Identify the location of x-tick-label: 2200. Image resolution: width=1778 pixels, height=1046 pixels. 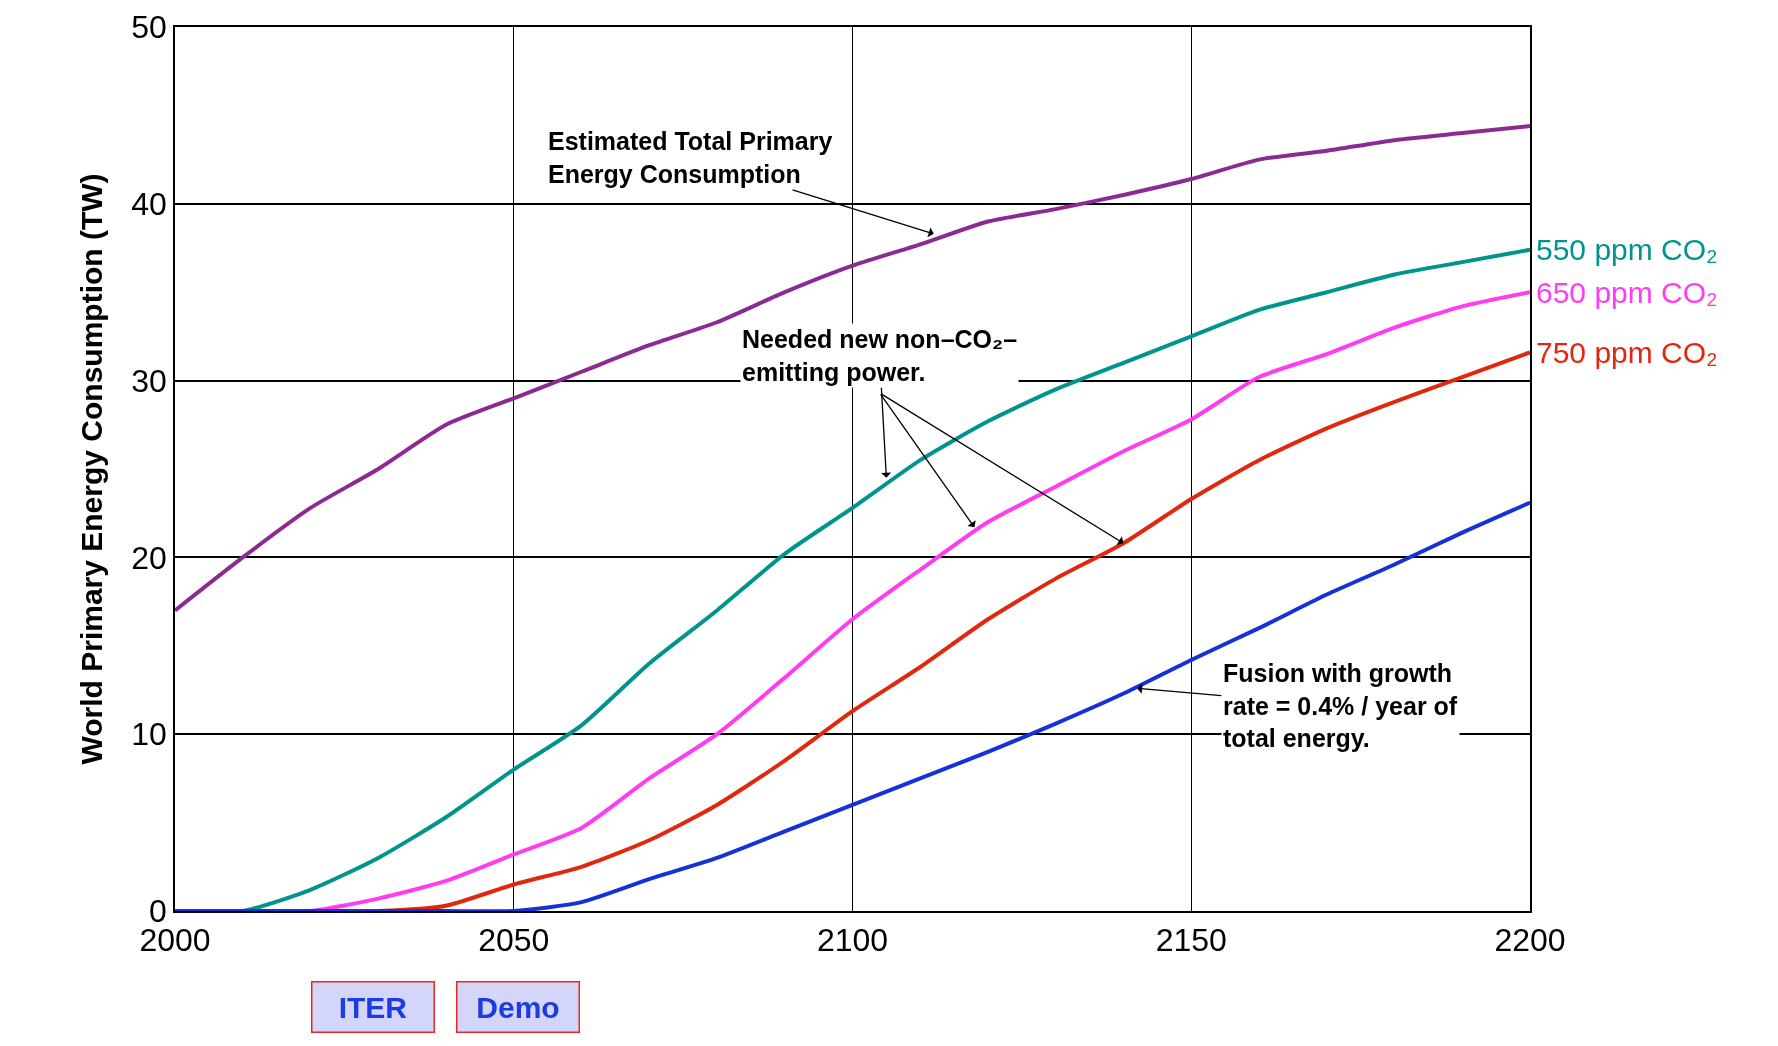
(1530, 940).